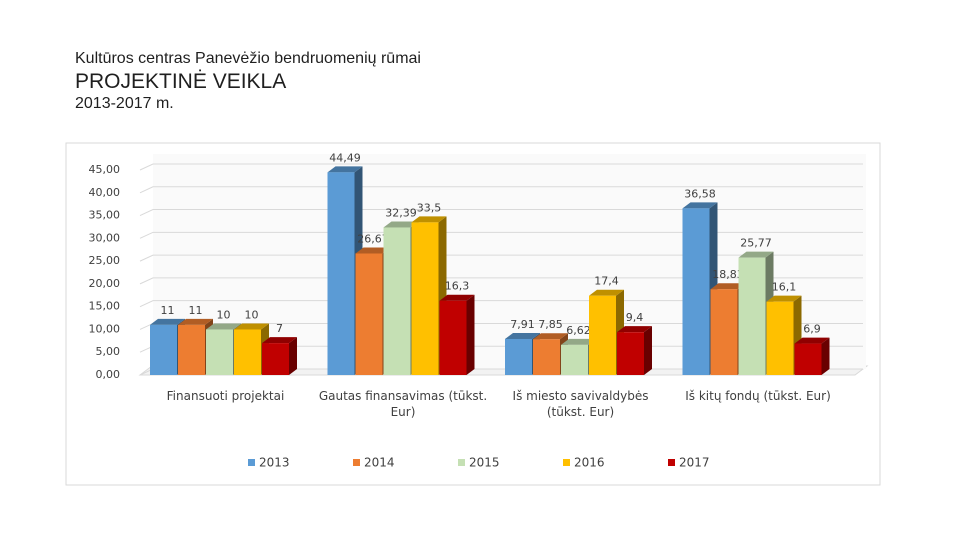 The width and height of the screenshot is (960, 540). What do you see at coordinates (578, 330) in the screenshot?
I see `value-label: 6,62` at bounding box center [578, 330].